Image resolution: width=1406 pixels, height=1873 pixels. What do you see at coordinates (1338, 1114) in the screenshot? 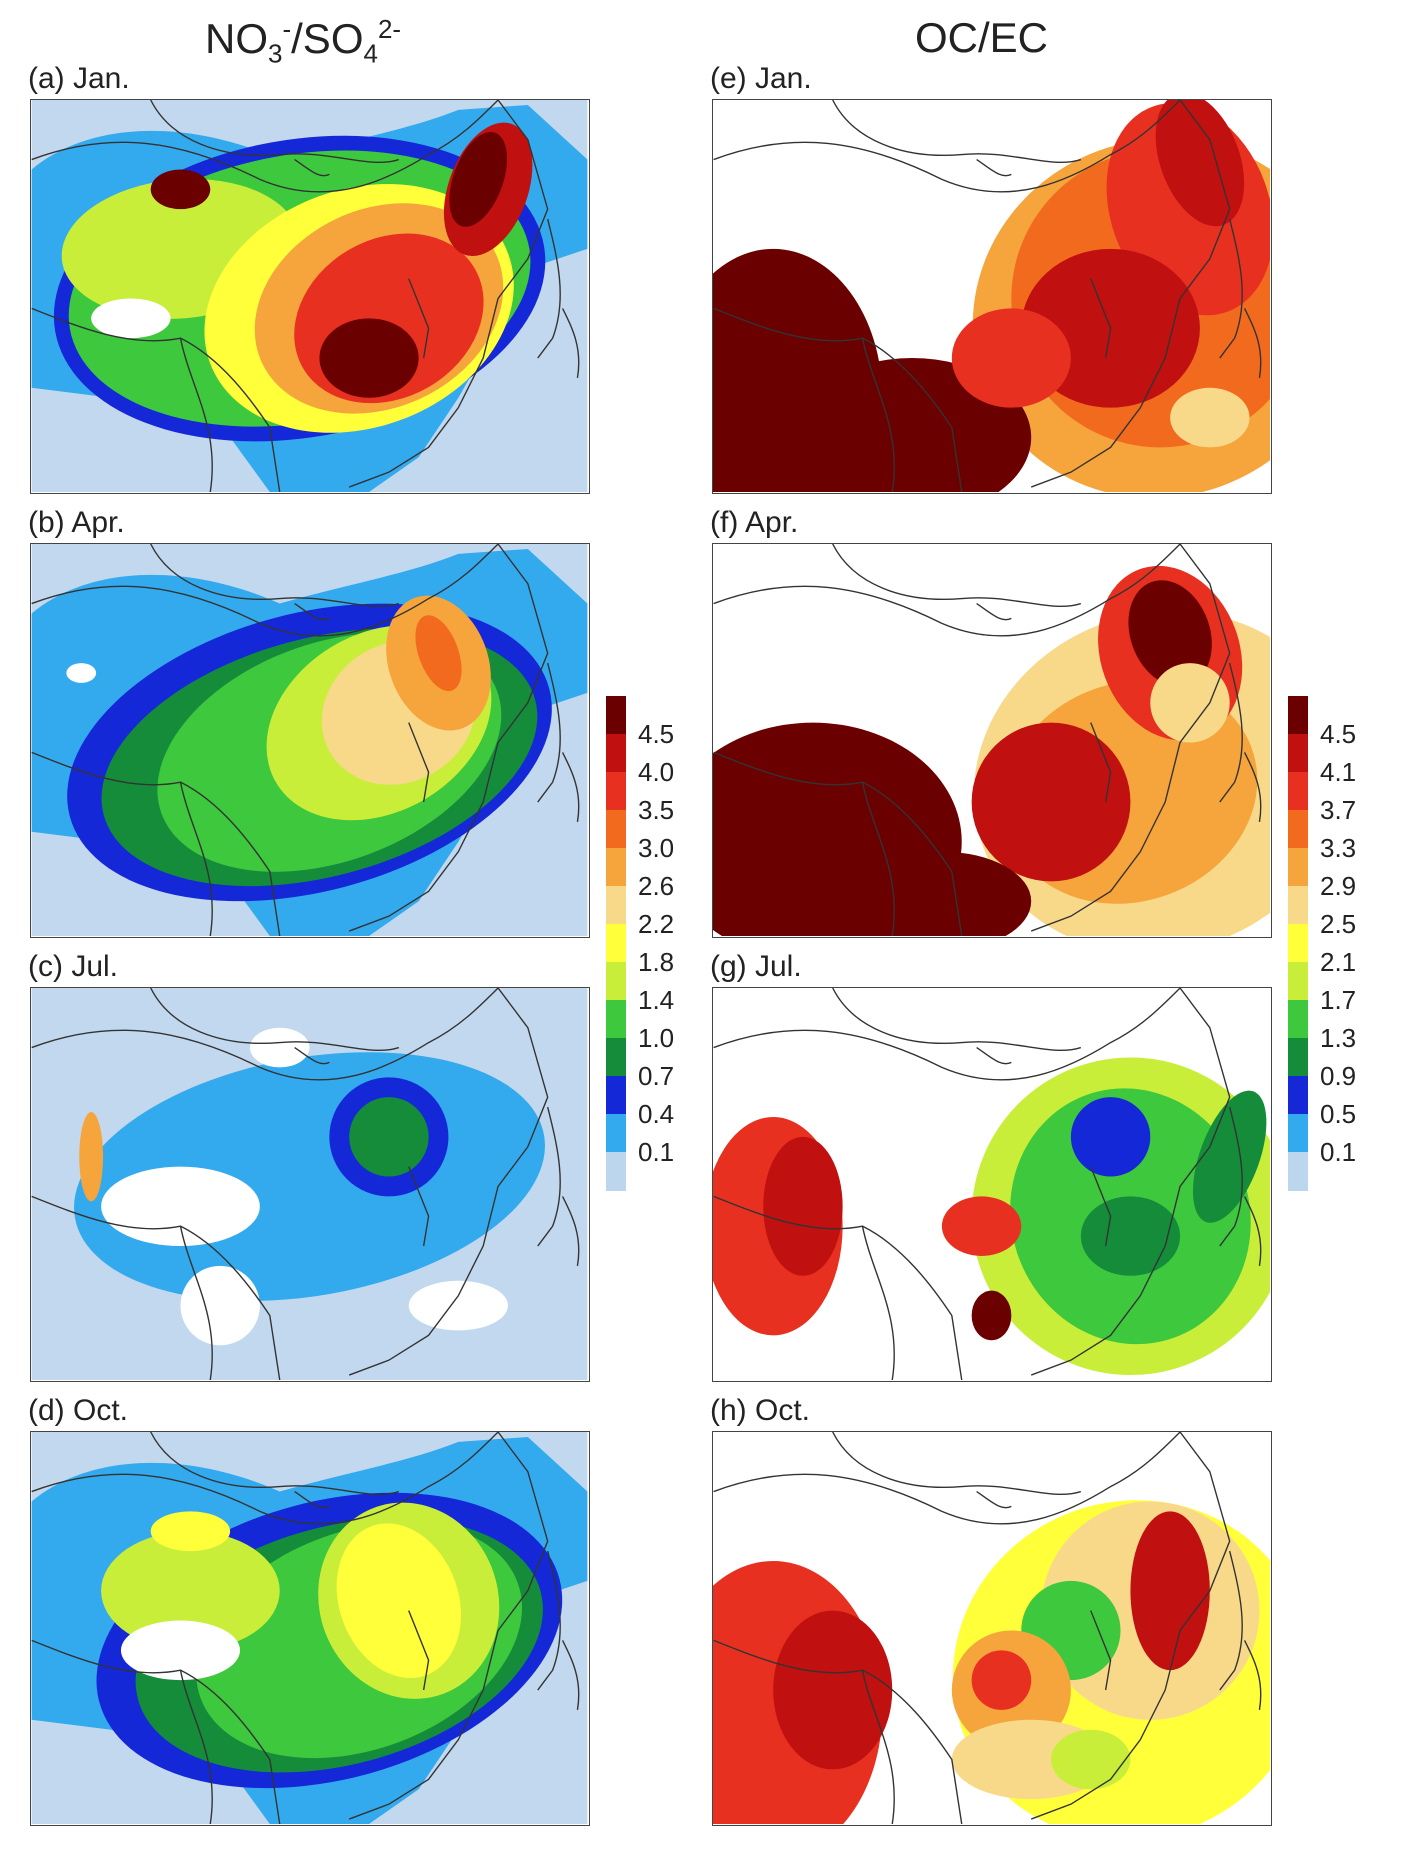
I see `colorbar-tick-label: 0.5` at bounding box center [1338, 1114].